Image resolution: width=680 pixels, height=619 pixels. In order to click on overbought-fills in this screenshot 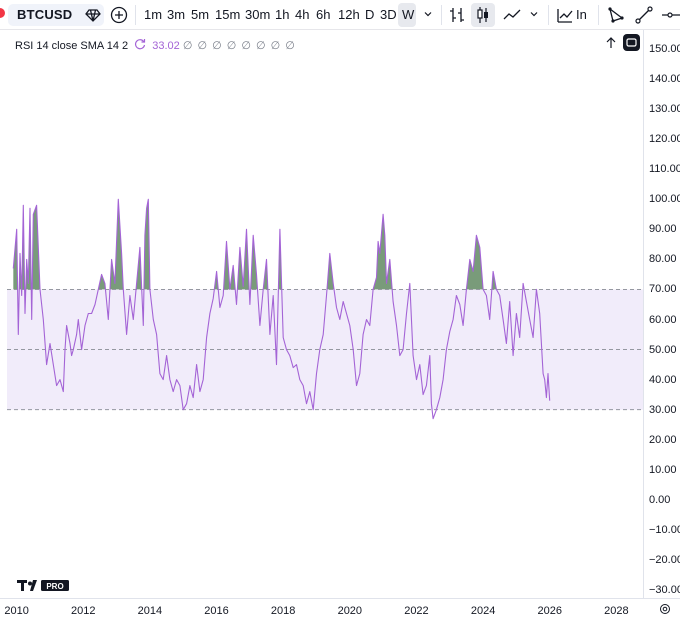, I will do `click(269, 244)`.